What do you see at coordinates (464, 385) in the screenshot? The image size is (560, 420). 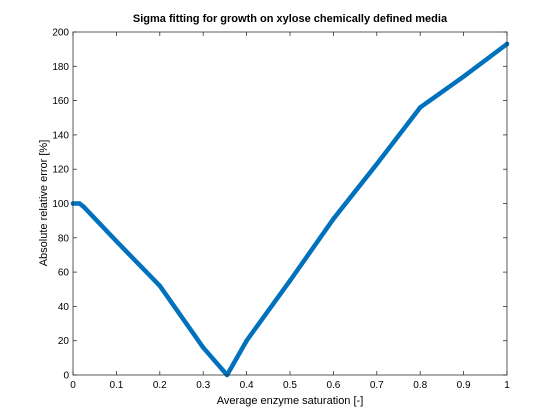 I see `x-tick-label: 0.9` at bounding box center [464, 385].